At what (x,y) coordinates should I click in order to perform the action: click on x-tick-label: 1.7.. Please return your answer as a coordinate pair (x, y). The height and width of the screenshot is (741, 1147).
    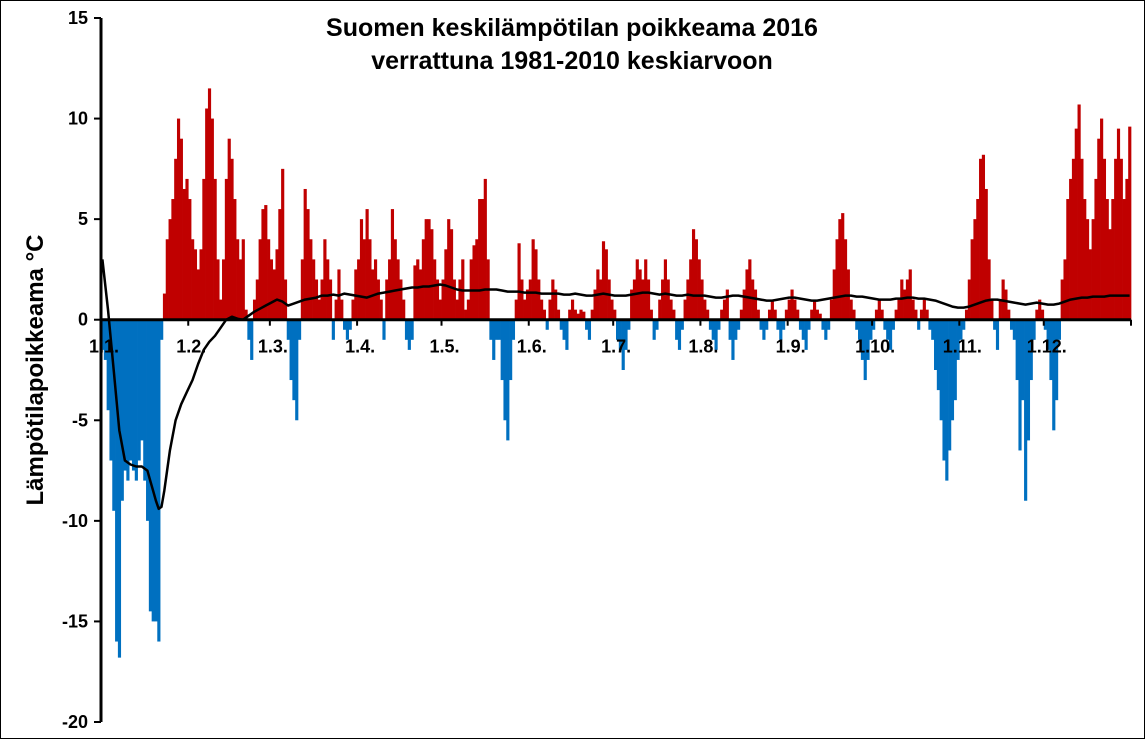
    Looking at the image, I should click on (616, 347).